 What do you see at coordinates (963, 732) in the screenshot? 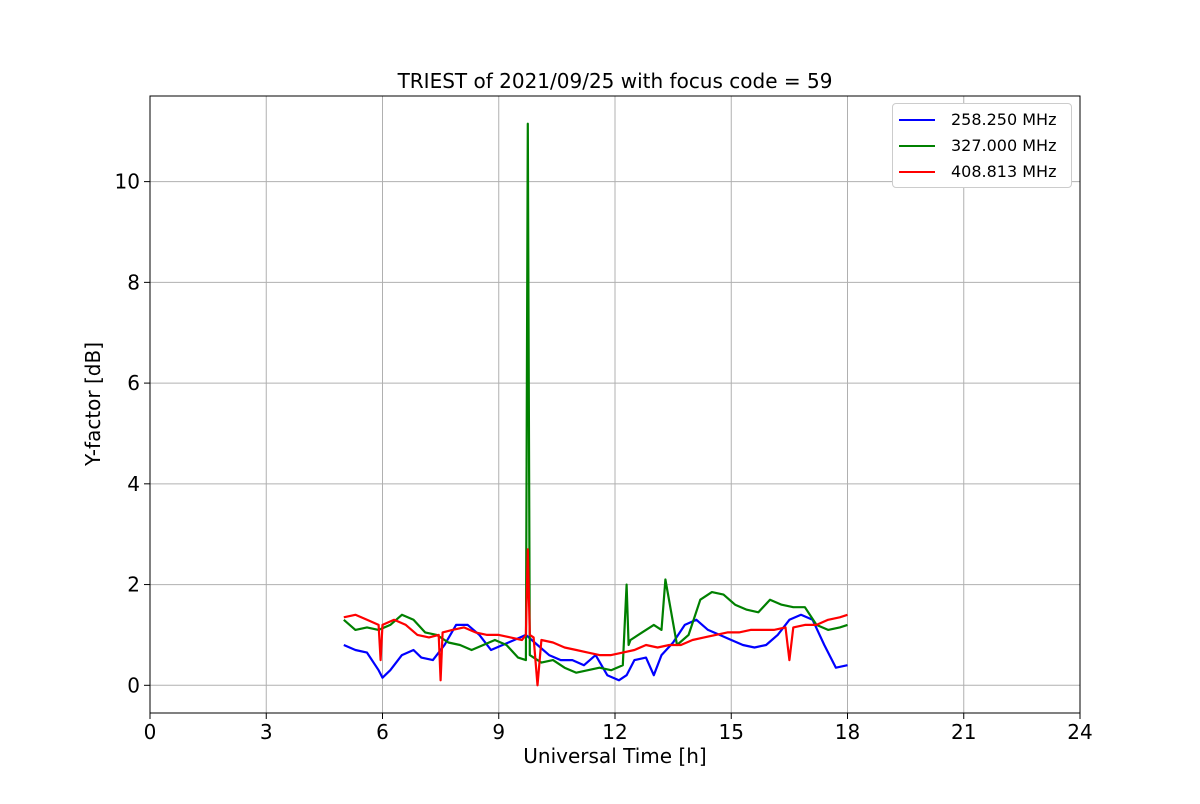
I see `x-tick-label: 21` at bounding box center [963, 732].